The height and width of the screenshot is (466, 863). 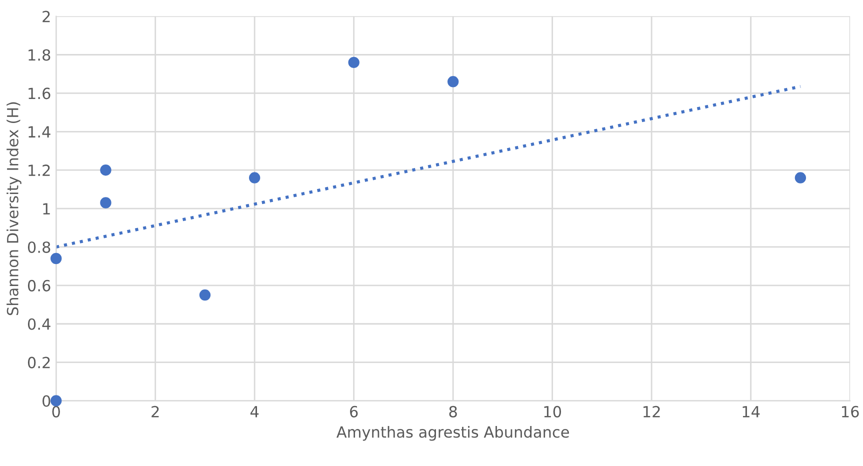 I want to click on y-tick-label: 0.6, so click(x=39, y=286).